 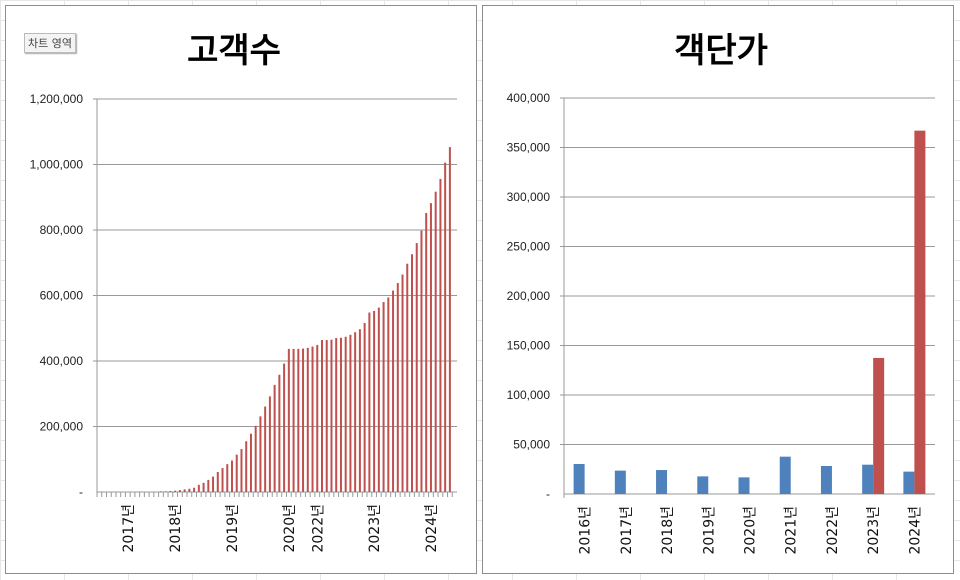 I want to click on x-tick-label: 2016년, so click(x=586, y=530).